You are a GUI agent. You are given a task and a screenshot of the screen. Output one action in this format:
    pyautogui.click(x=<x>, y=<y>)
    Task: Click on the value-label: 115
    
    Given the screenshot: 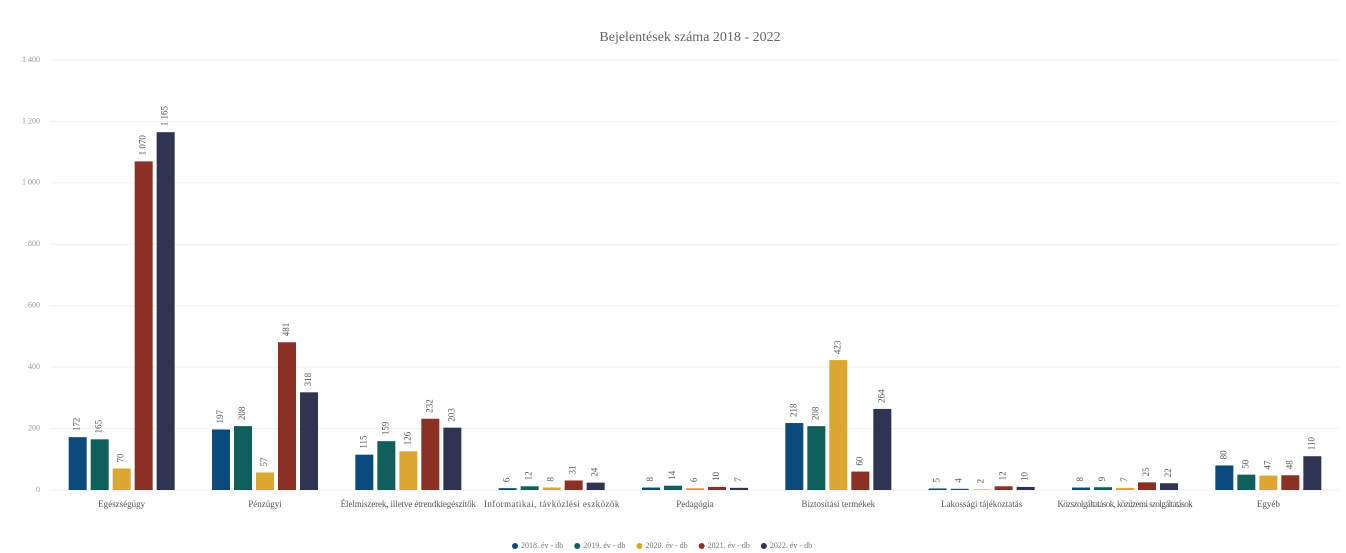 What is the action you would take?
    pyautogui.click(x=363, y=442)
    